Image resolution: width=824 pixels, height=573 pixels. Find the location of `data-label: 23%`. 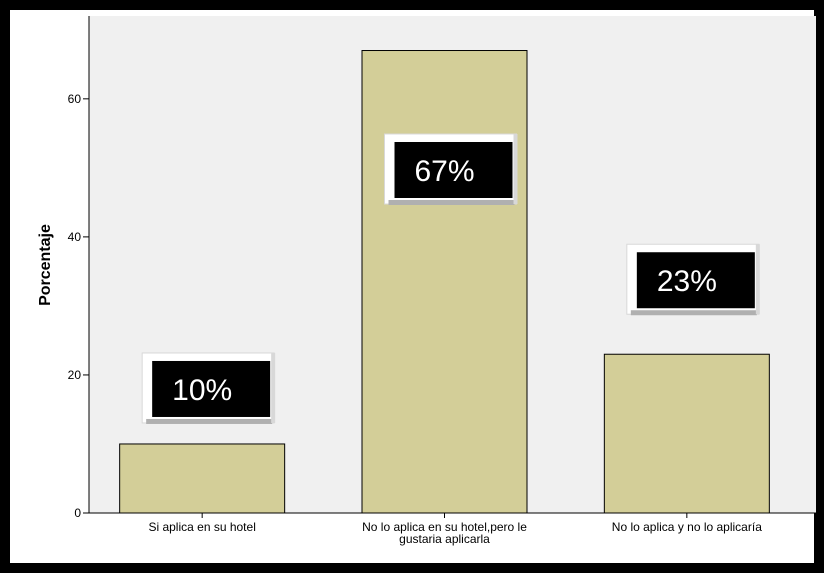

data-label: 23% is located at coordinates (687, 281).